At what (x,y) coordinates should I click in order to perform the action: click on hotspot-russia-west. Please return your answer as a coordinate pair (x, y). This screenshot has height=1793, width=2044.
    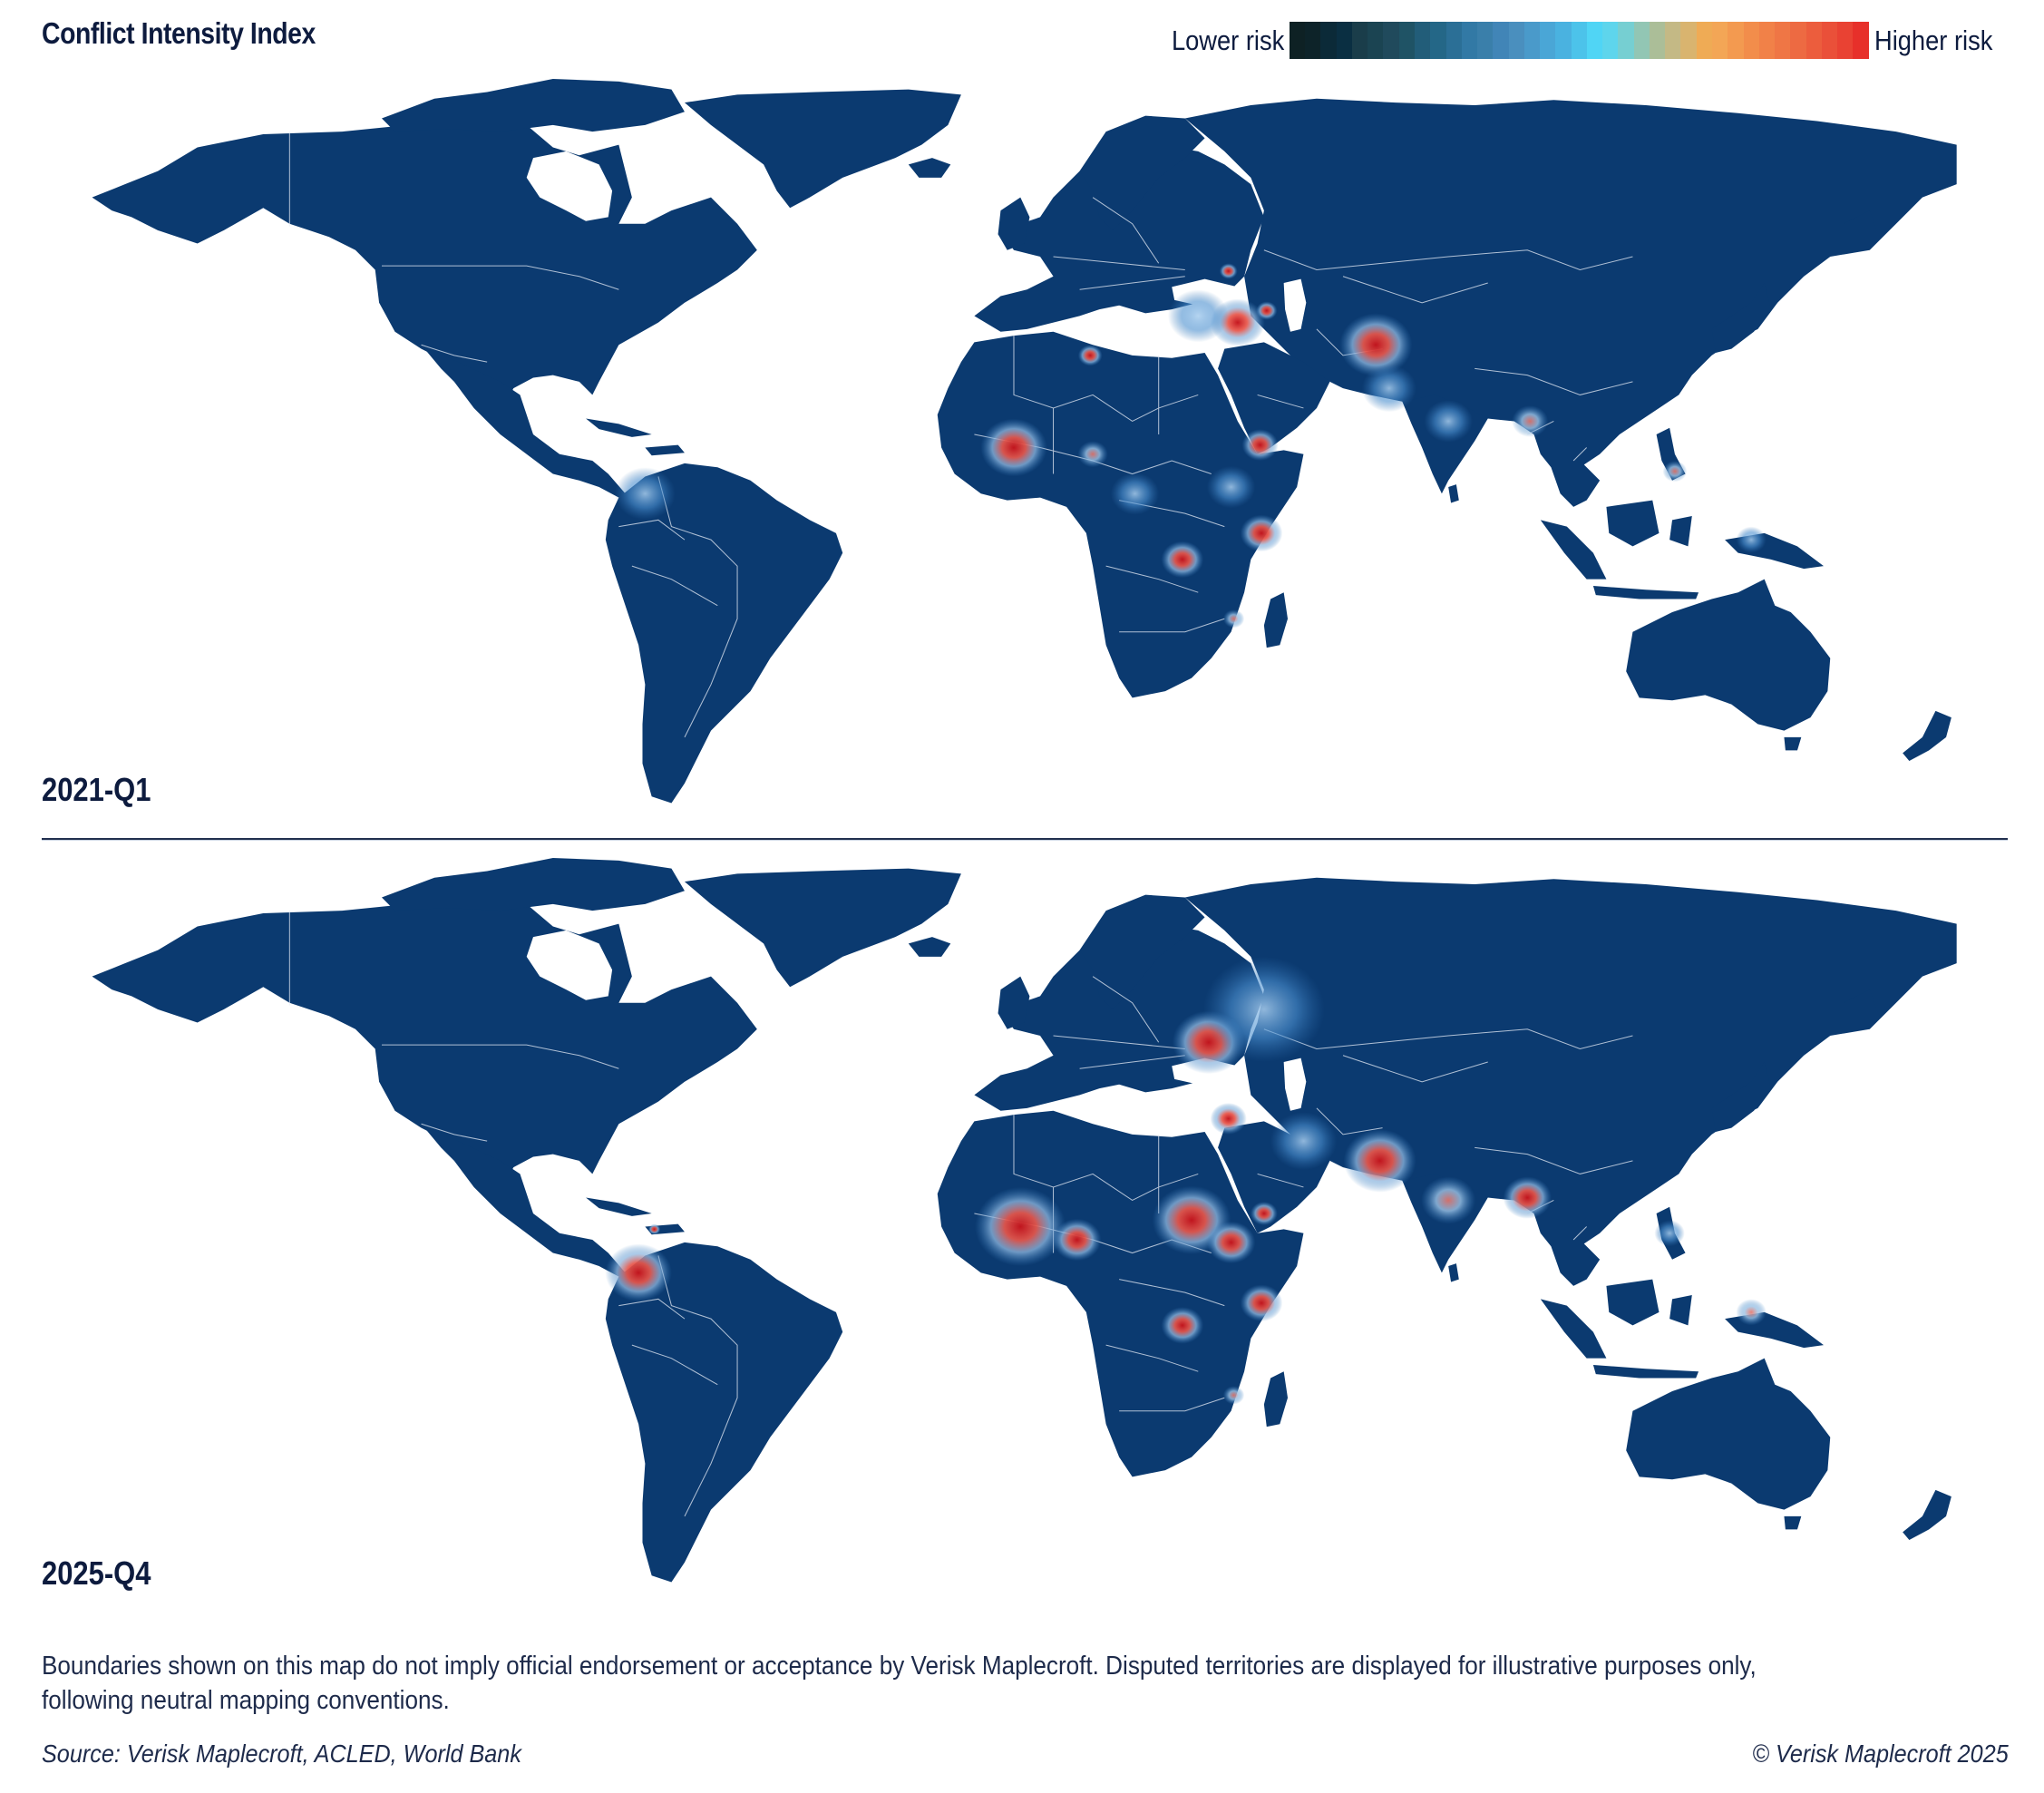
    Looking at the image, I should click on (1264, 1010).